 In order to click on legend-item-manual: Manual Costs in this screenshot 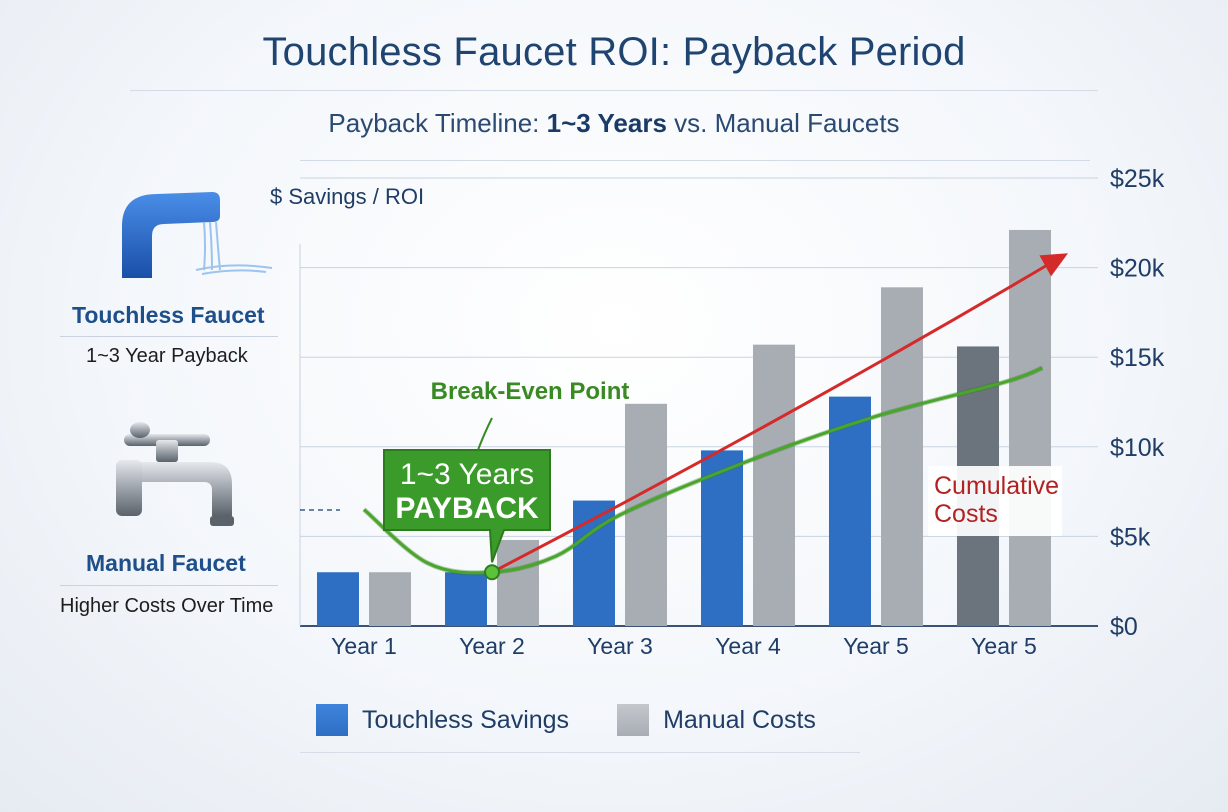, I will do `click(716, 720)`.